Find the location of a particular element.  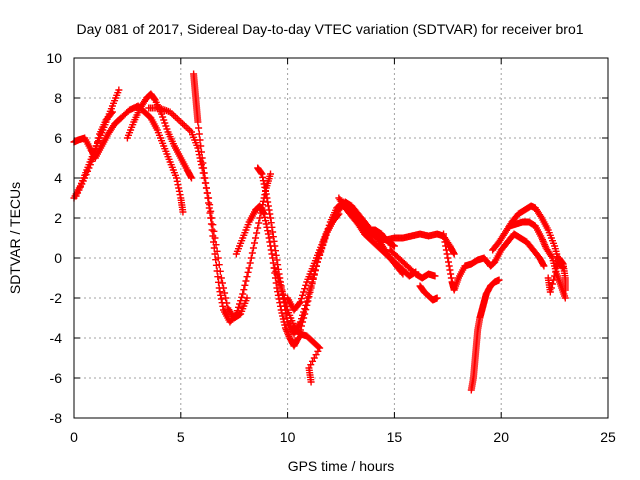

y-tick-label: 4 is located at coordinates (58, 178).